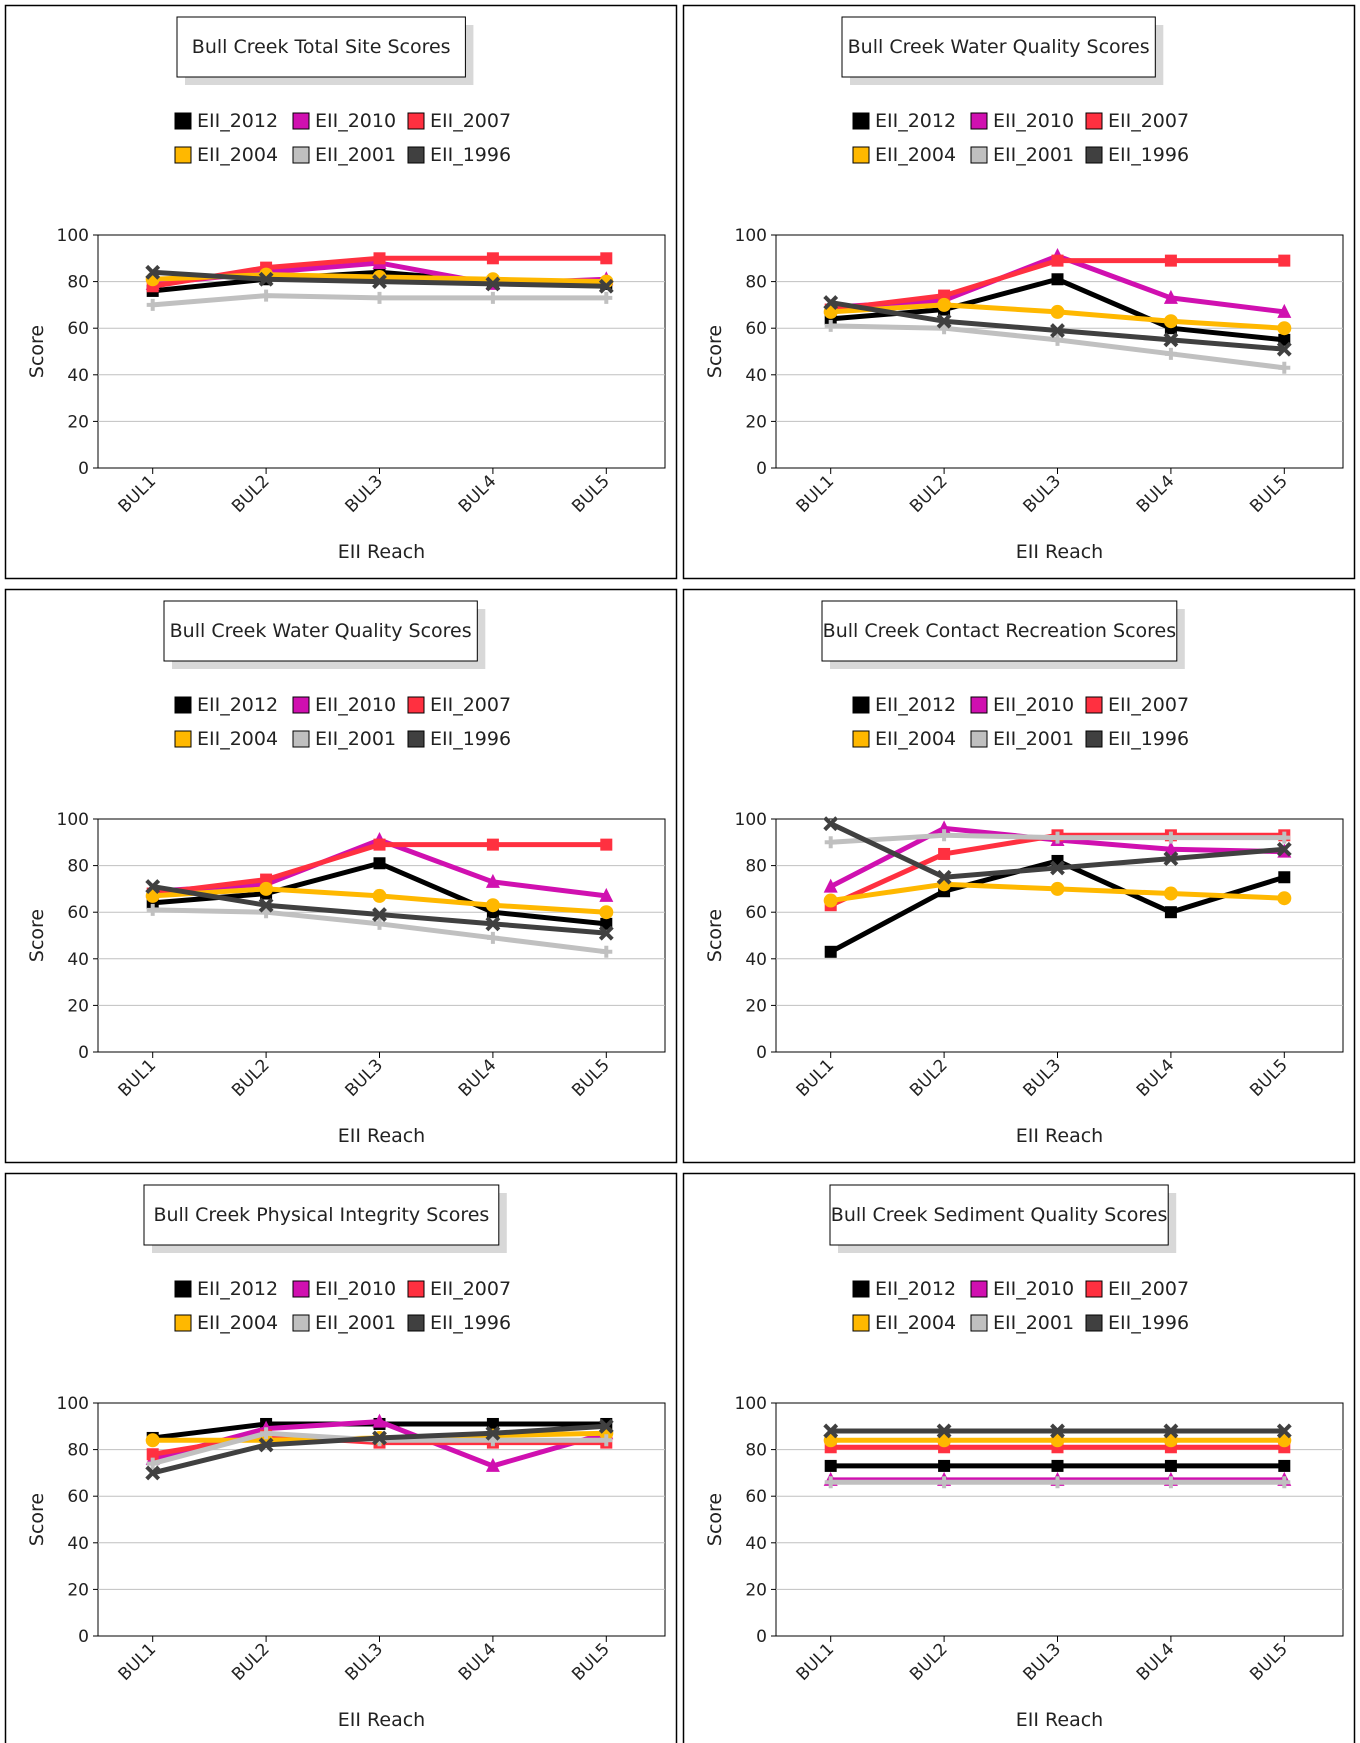  I want to click on chart-title: Bull Creek Water Quality Scores, so click(321, 631).